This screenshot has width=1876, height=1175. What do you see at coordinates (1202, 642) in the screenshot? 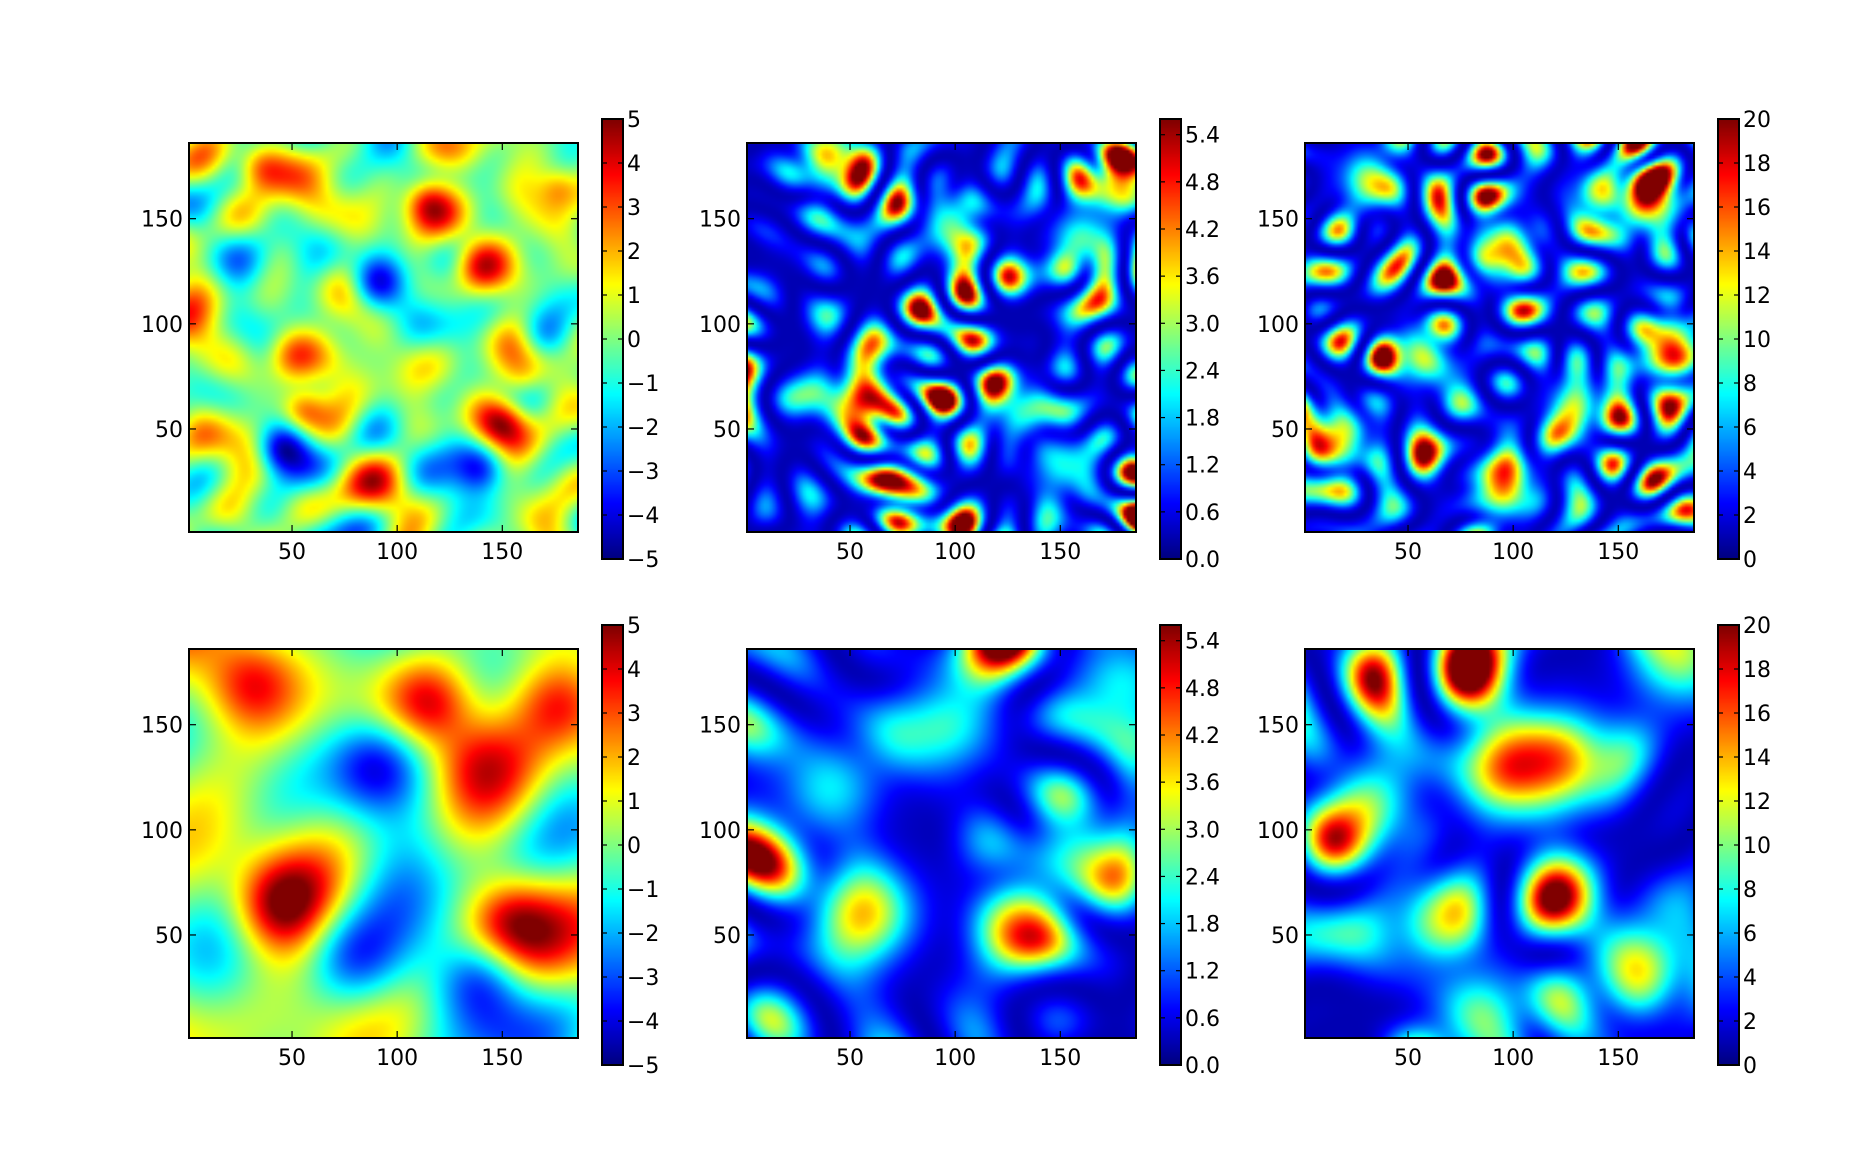
I see `colorbar-tick-label: 5.4` at bounding box center [1202, 642].